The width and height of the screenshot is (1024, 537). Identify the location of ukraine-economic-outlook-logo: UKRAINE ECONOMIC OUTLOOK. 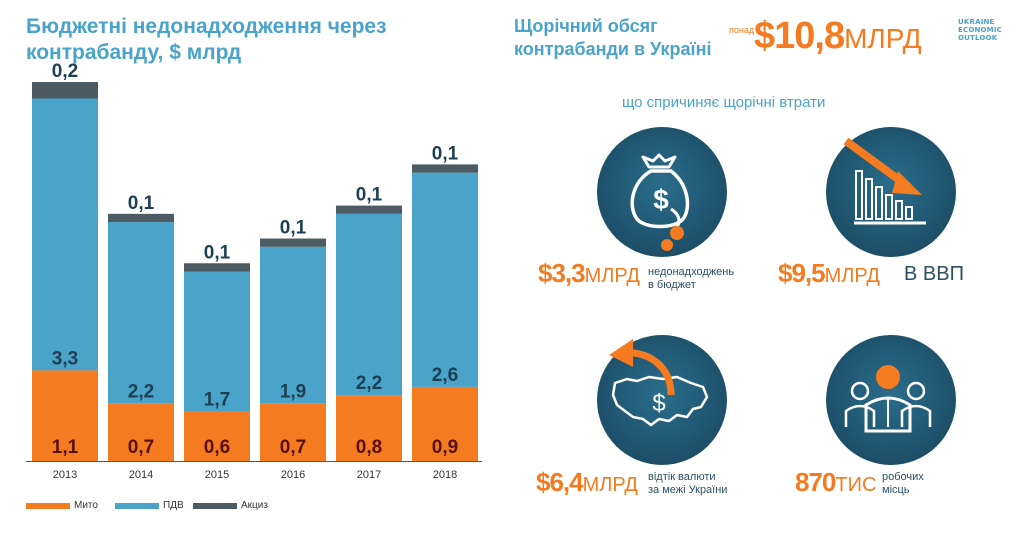
(988, 30).